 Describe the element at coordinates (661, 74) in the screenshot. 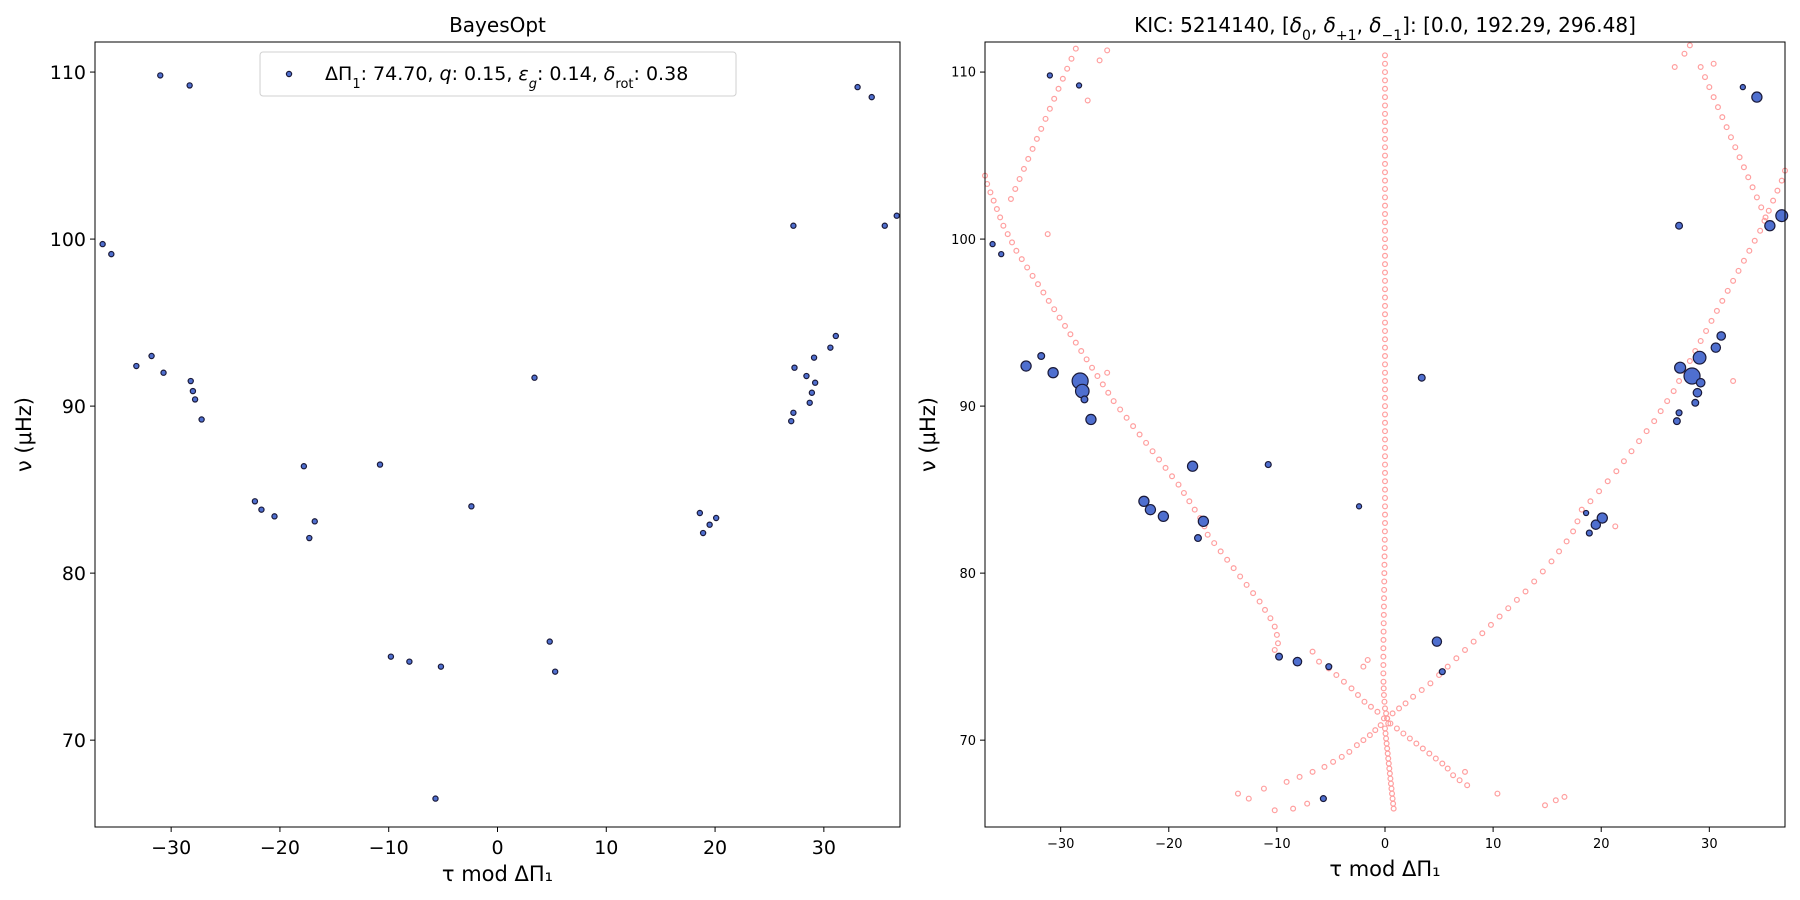

I see `legend-label-part: : 0.38` at that location.